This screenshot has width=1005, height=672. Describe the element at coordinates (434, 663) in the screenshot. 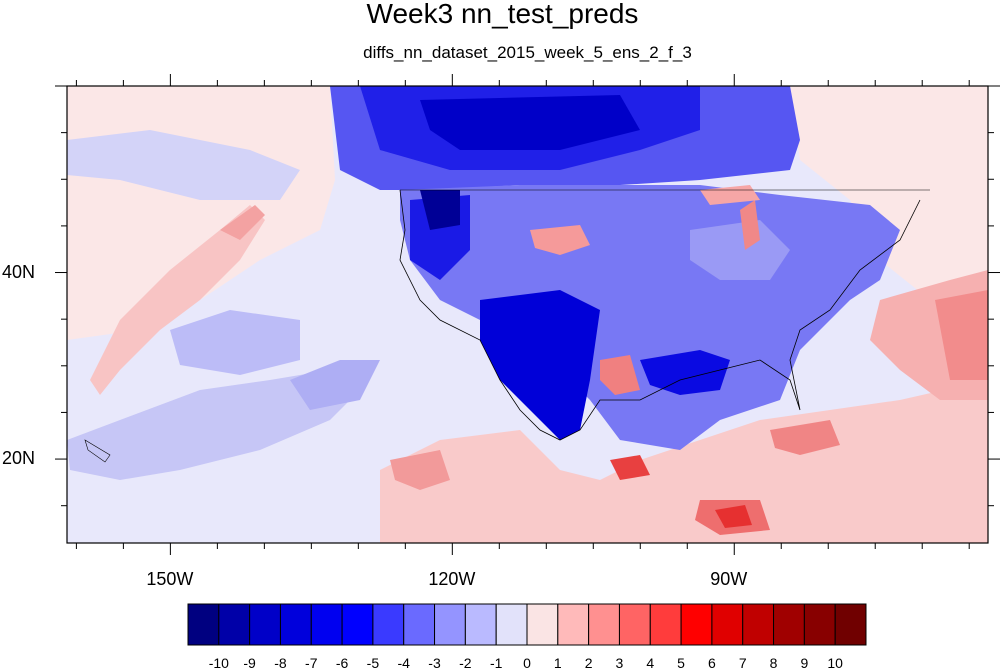

I see `colorbar-label: -3` at that location.